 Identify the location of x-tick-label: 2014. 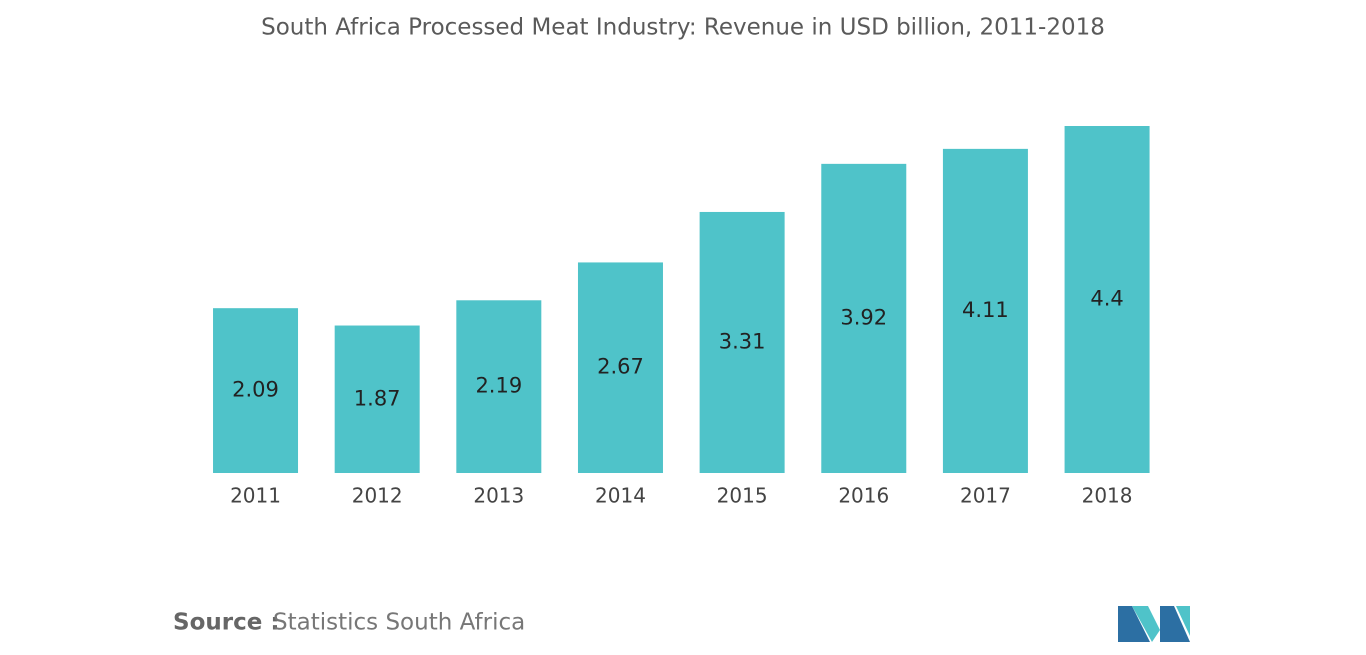
(620, 496).